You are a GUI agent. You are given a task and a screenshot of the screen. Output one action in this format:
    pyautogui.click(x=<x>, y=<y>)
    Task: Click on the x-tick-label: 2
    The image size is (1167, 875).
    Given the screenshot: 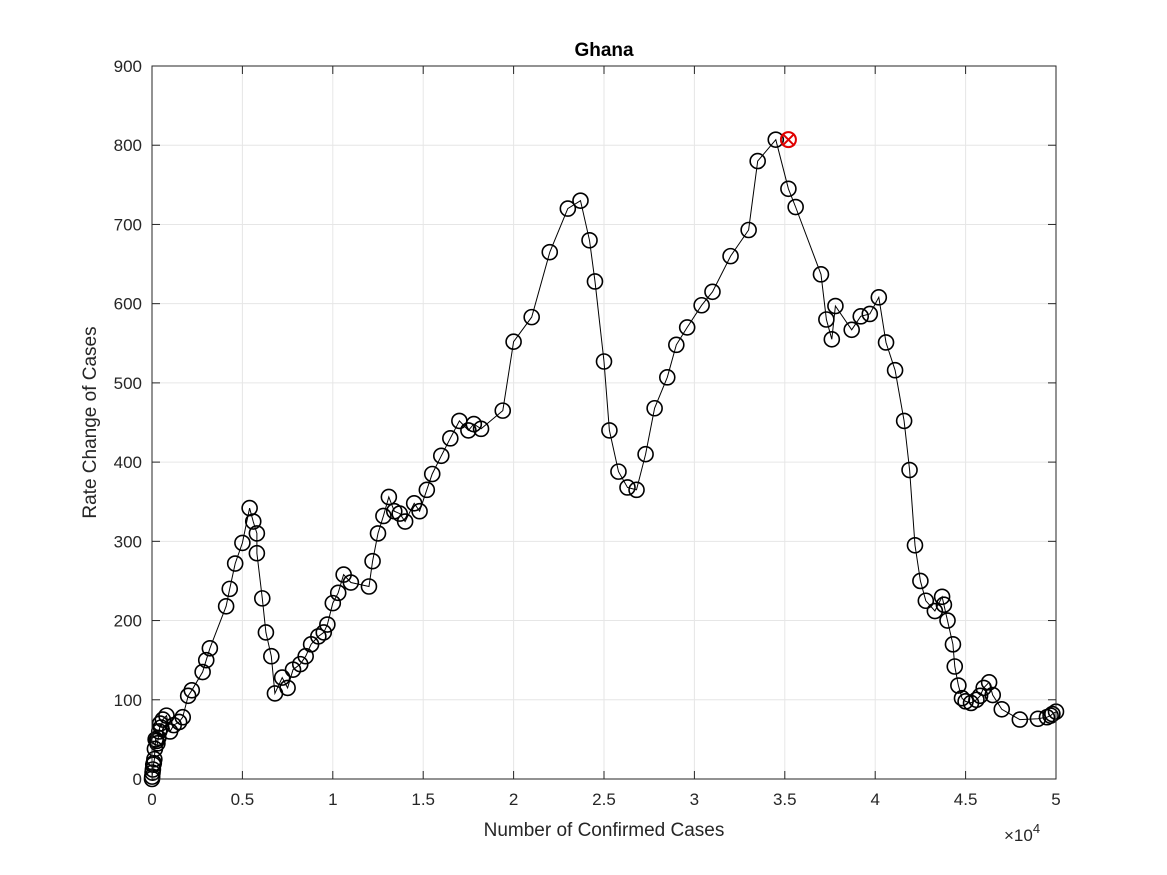 What is the action you would take?
    pyautogui.click(x=513, y=799)
    